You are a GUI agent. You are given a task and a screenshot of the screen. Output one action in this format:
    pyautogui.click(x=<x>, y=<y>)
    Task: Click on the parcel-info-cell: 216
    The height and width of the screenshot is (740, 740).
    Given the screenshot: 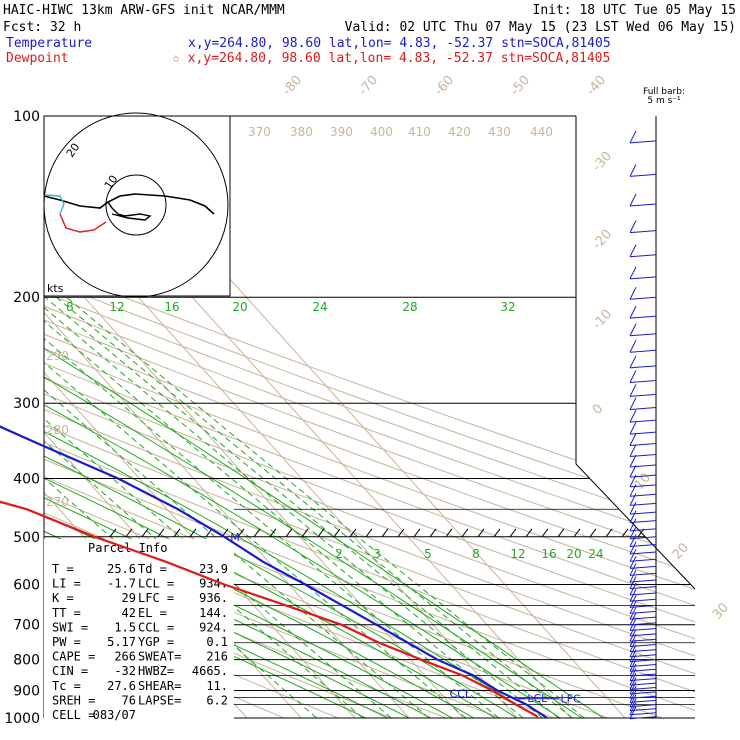 What is the action you would take?
    pyautogui.click(x=217, y=657)
    